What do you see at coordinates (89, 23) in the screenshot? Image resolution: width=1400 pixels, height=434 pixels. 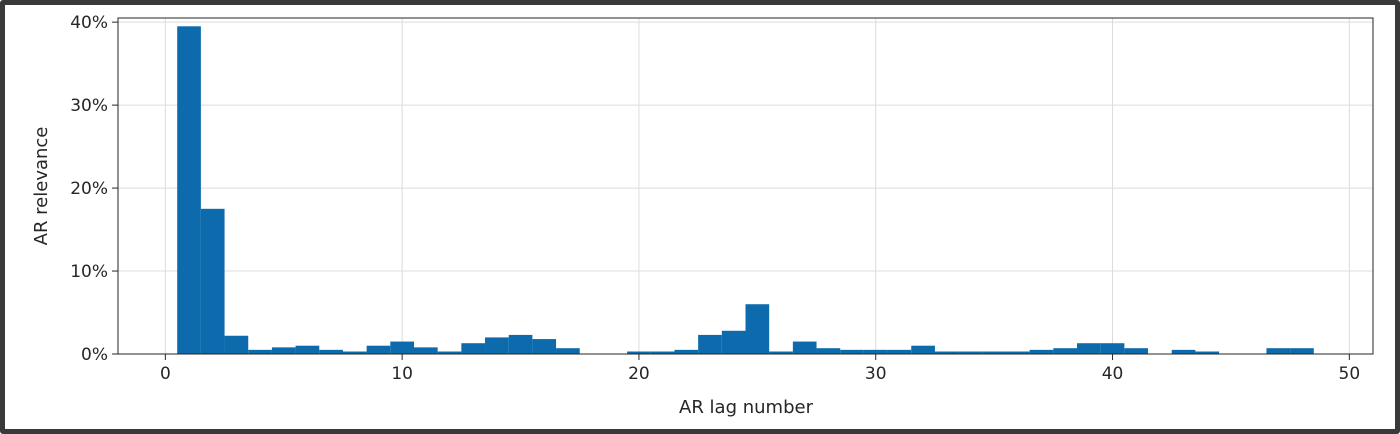 I see `y-tick-label: 40%` at bounding box center [89, 23].